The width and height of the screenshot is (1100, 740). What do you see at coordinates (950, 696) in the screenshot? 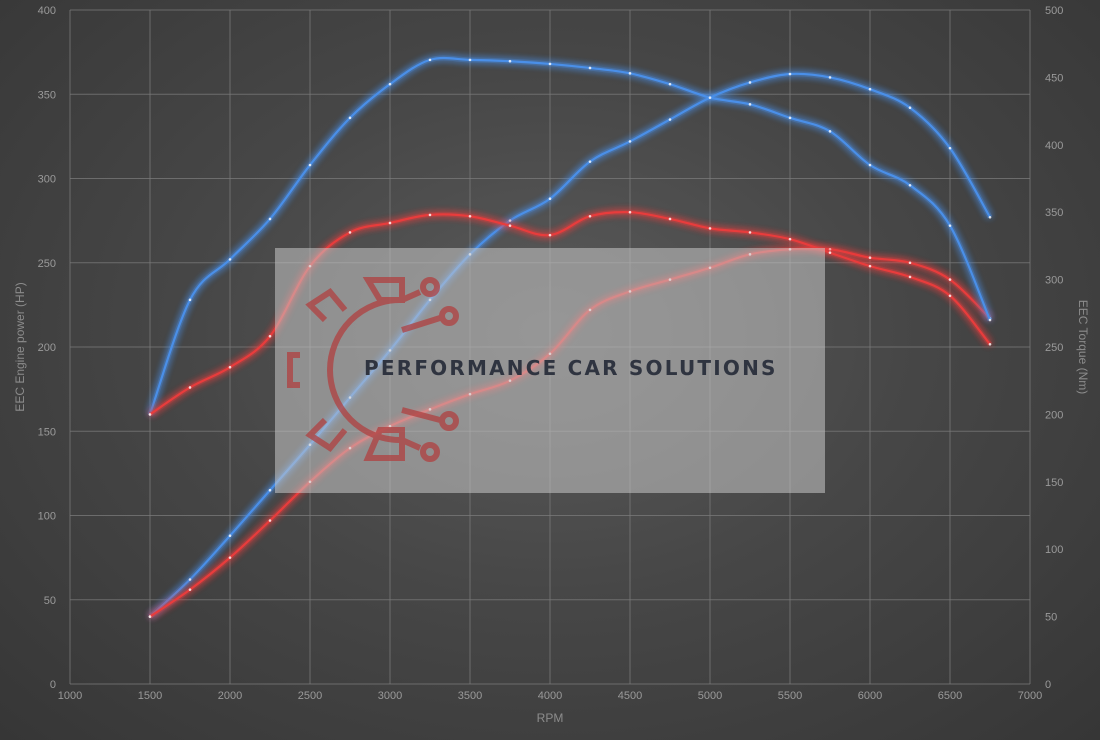
I see `x-tick-label: 6500` at bounding box center [950, 696].